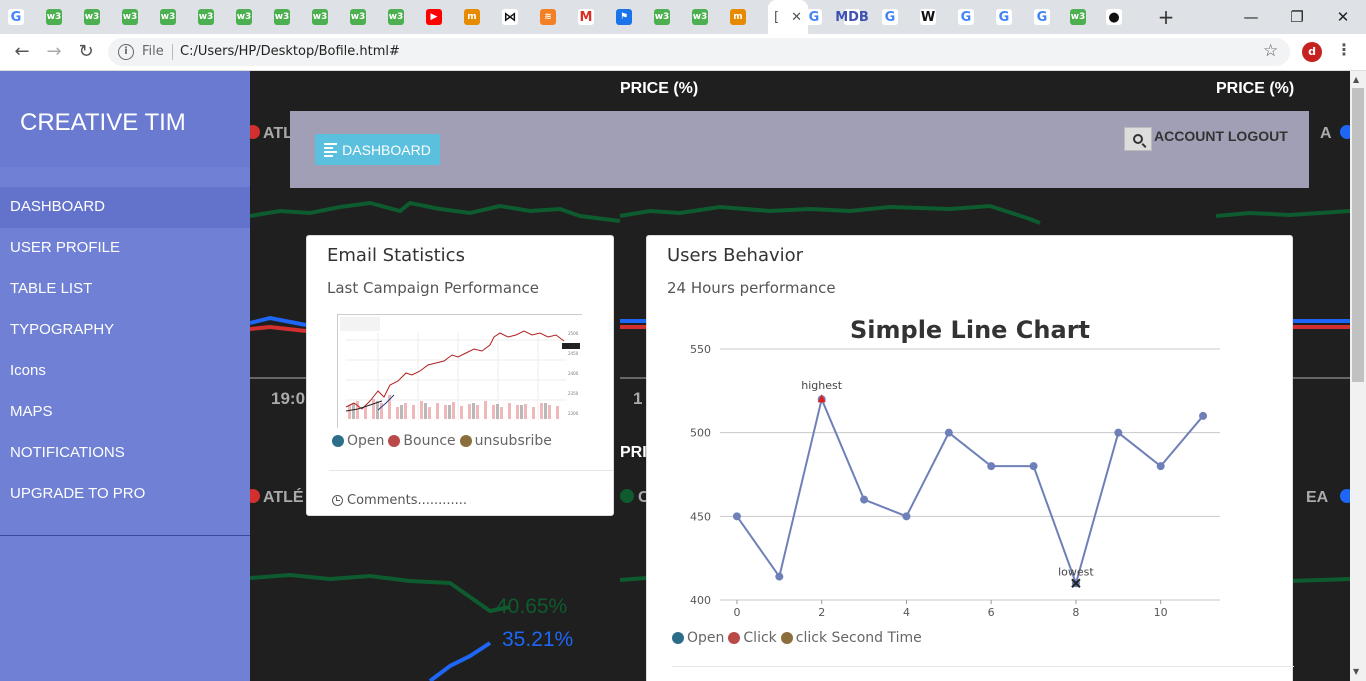 The image size is (1366, 681). What do you see at coordinates (125, 453) in the screenshot?
I see `sidebar-item-notifications: NOTIFICATIONS` at bounding box center [125, 453].